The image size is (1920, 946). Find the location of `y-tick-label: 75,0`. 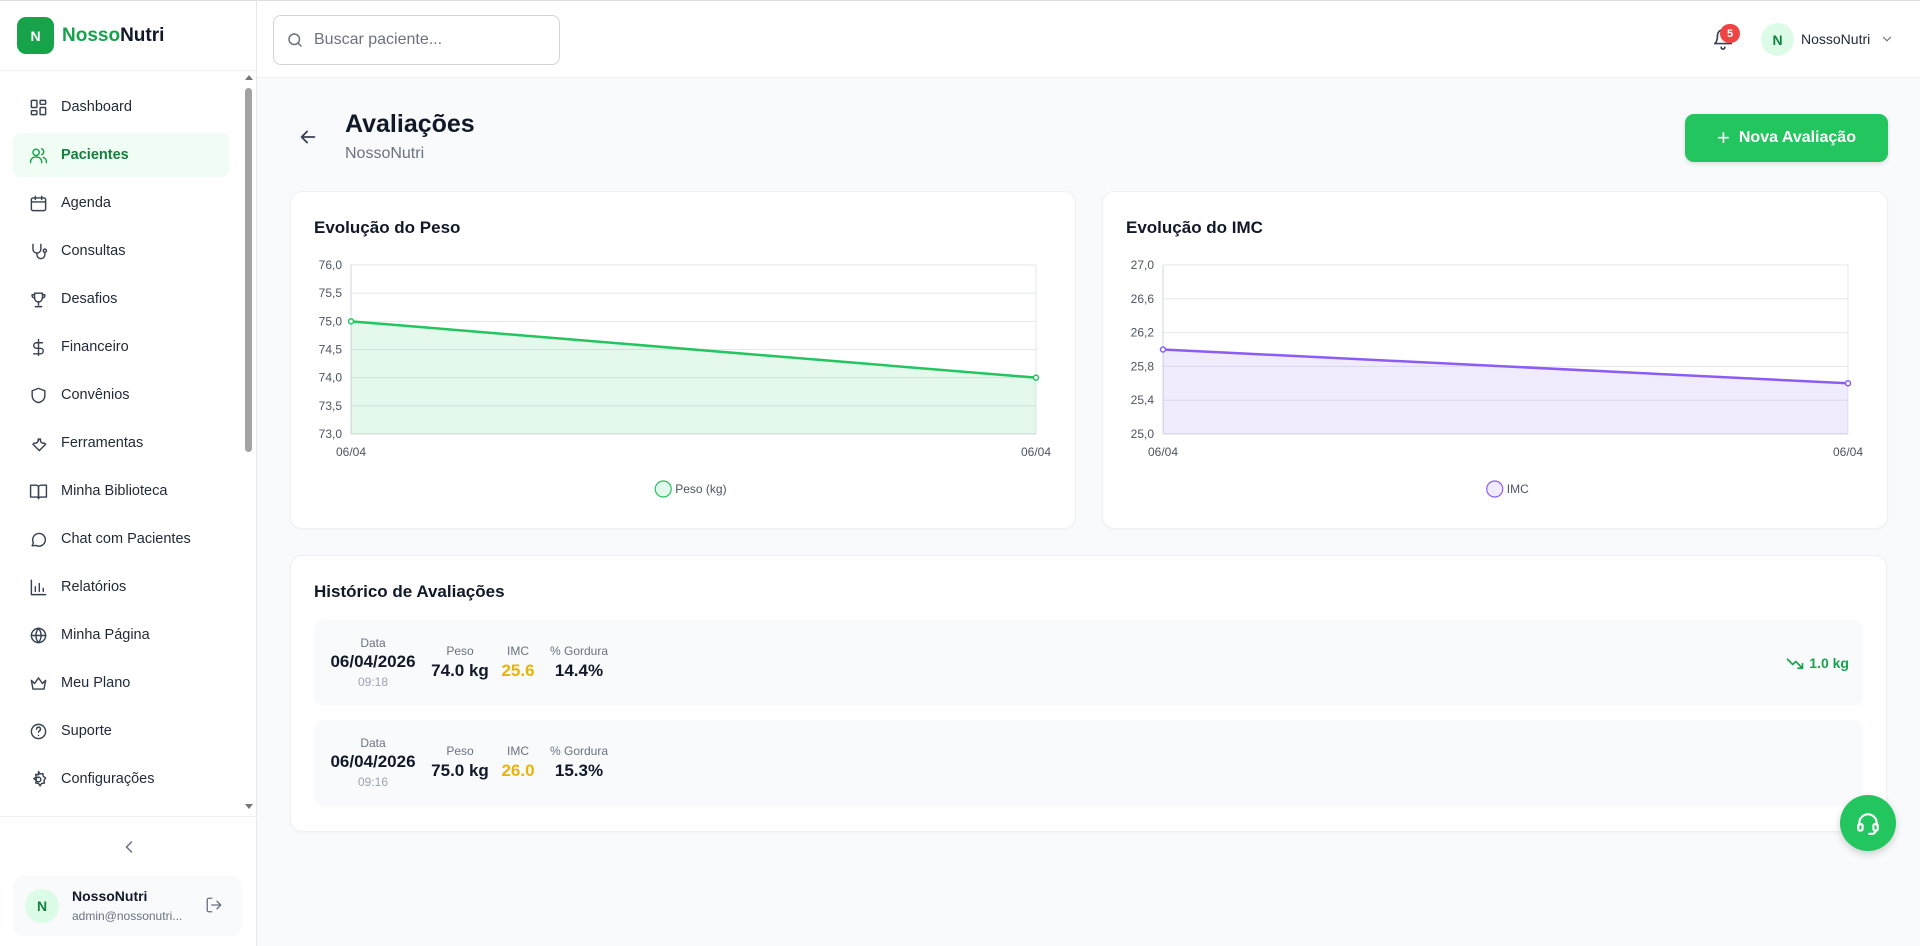

y-tick-label: 75,0 is located at coordinates (331, 321).